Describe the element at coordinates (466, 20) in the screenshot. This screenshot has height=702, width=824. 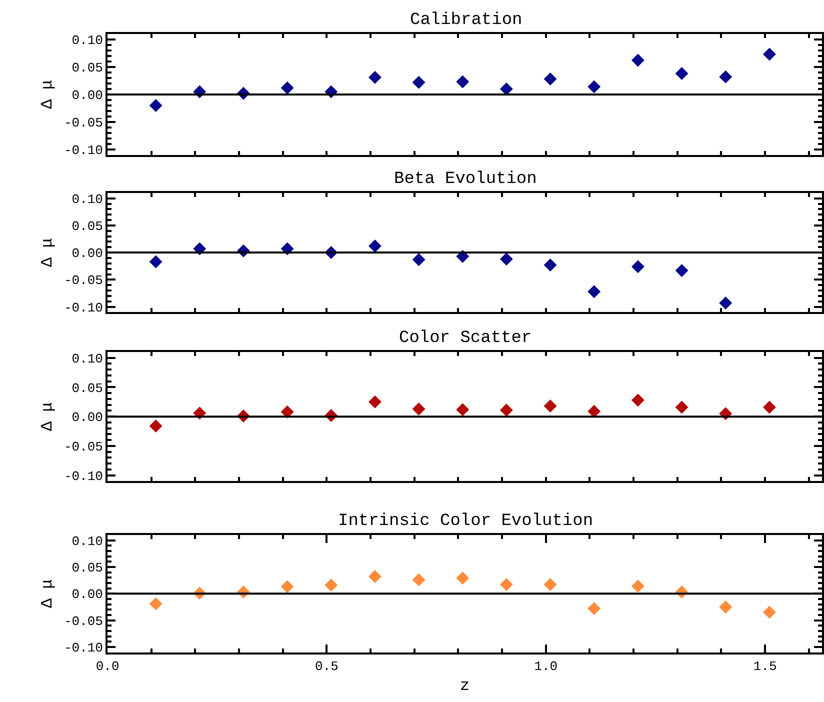
I see `chart-title: Calibration` at that location.